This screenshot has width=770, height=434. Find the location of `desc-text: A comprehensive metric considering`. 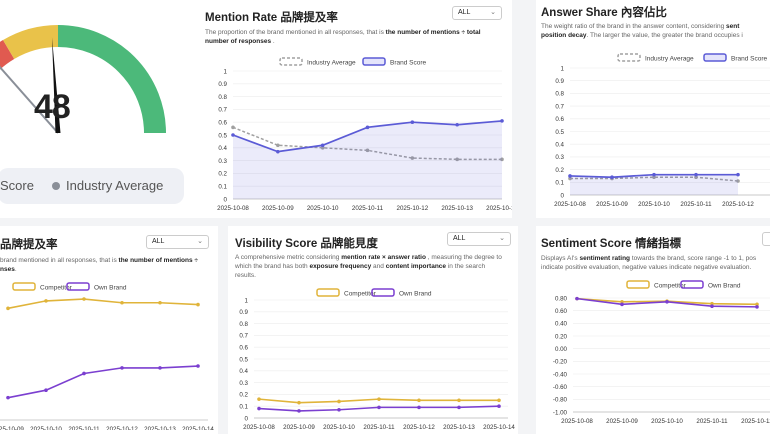

desc-text: A comprehensive metric considering is located at coordinates (287, 257).